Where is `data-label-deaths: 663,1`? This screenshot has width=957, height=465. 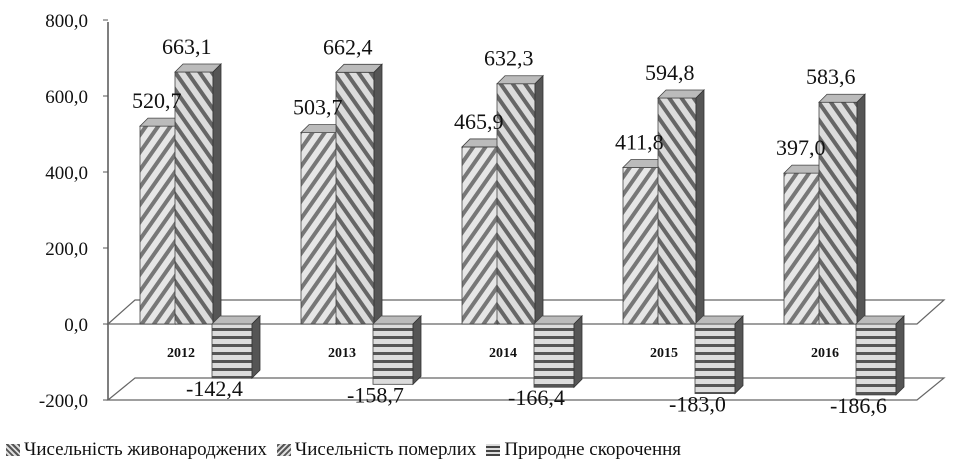 data-label-deaths: 663,1 is located at coordinates (187, 46).